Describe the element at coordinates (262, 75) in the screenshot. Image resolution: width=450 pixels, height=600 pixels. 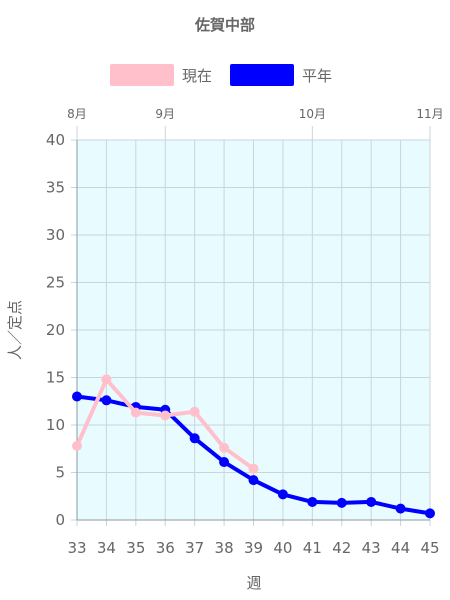
I see `legend-swatch-平年` at that location.